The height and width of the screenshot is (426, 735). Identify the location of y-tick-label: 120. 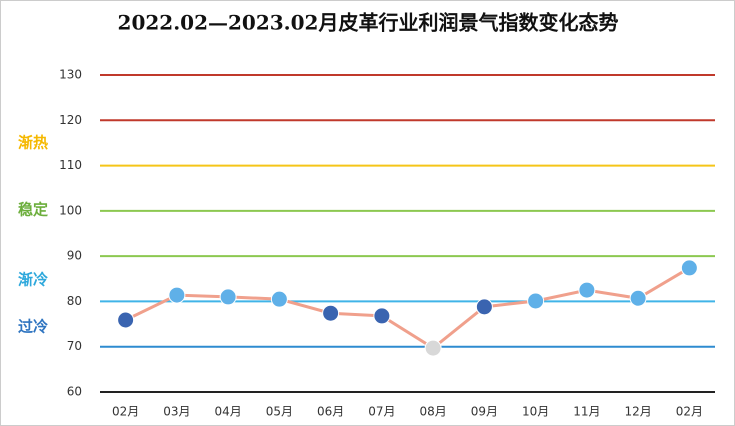
(70, 120).